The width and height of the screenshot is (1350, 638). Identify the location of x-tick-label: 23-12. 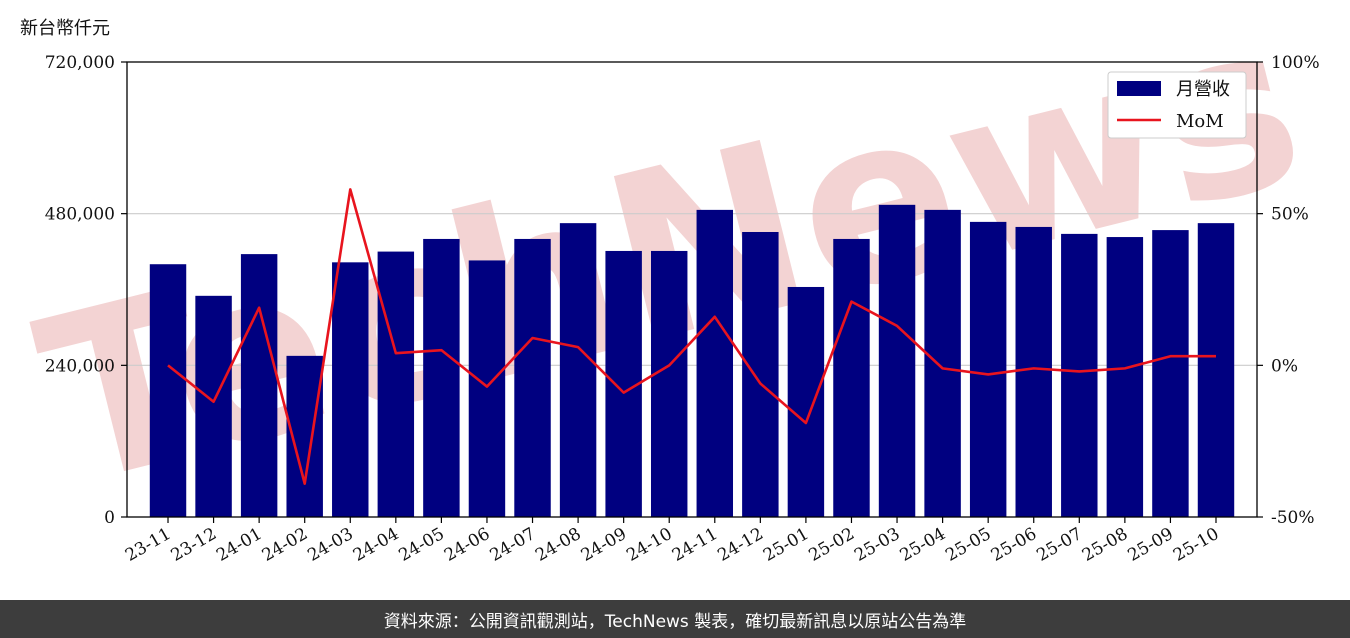
(194, 545).